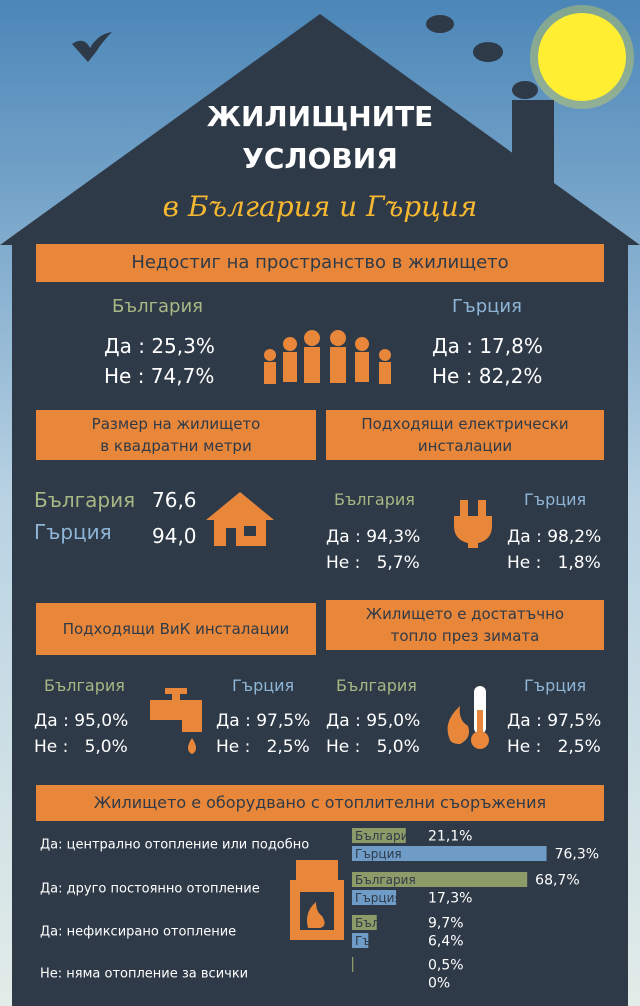 The width and height of the screenshot is (640, 1006). What do you see at coordinates (176, 721) in the screenshot?
I see `faucet-icon` at bounding box center [176, 721].